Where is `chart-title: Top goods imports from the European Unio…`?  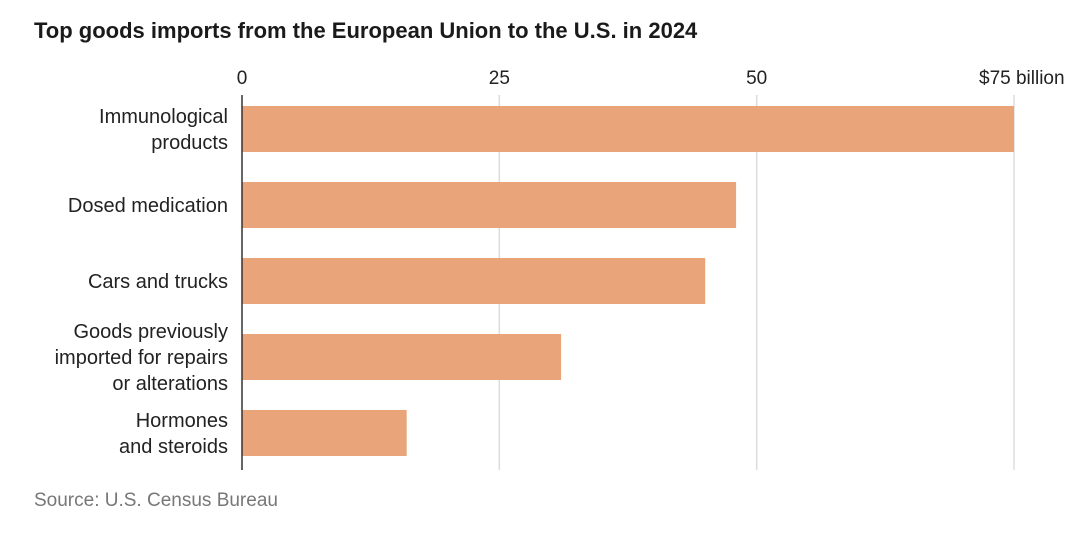
chart-title: Top goods imports from the European Unio… is located at coordinates (366, 30).